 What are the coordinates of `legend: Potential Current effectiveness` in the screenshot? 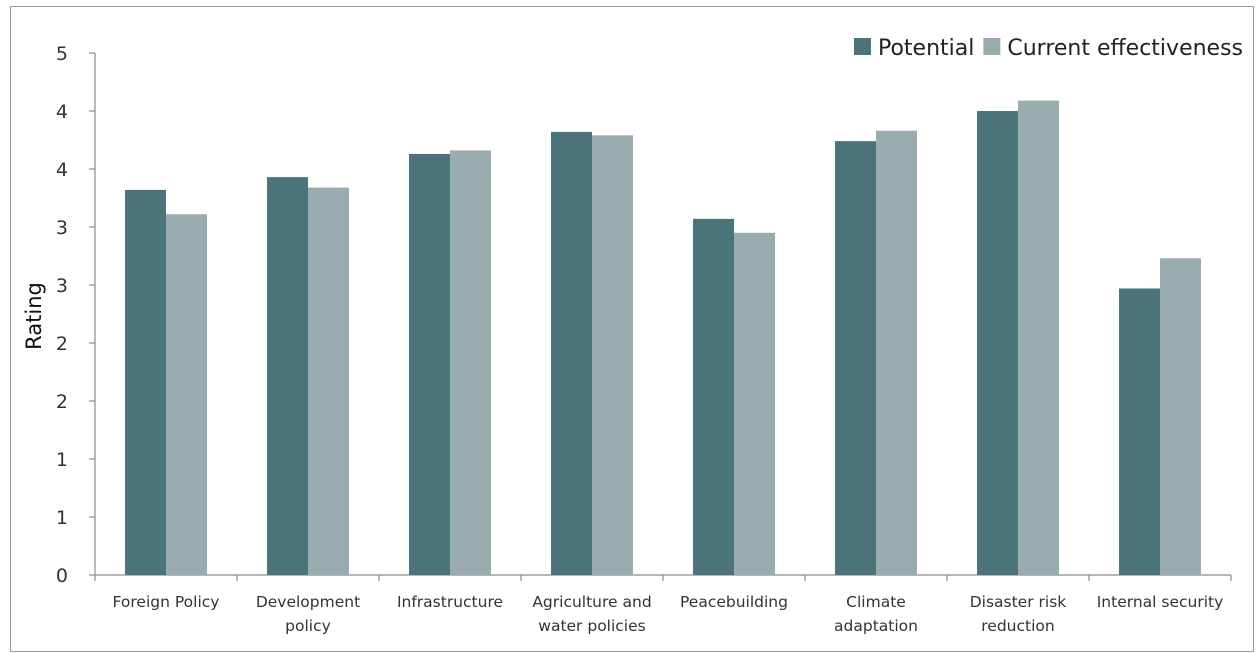 It's located at (1048, 48).